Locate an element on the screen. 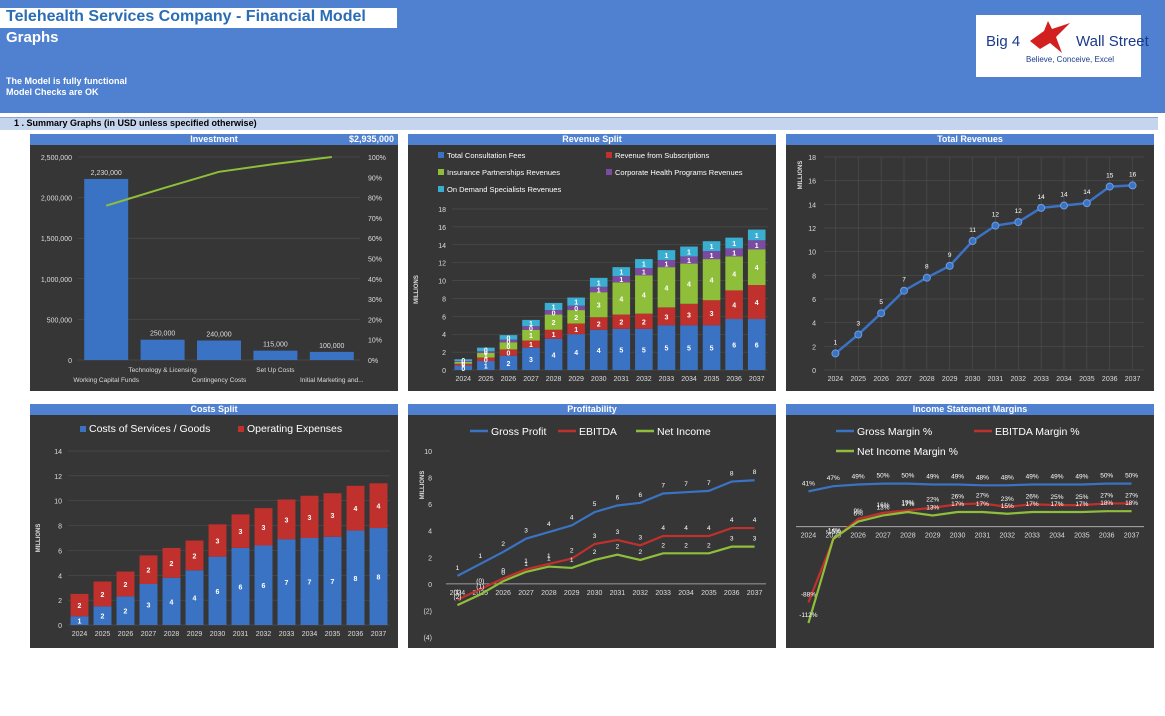  chart-background-shade is located at coordinates (970, 268).